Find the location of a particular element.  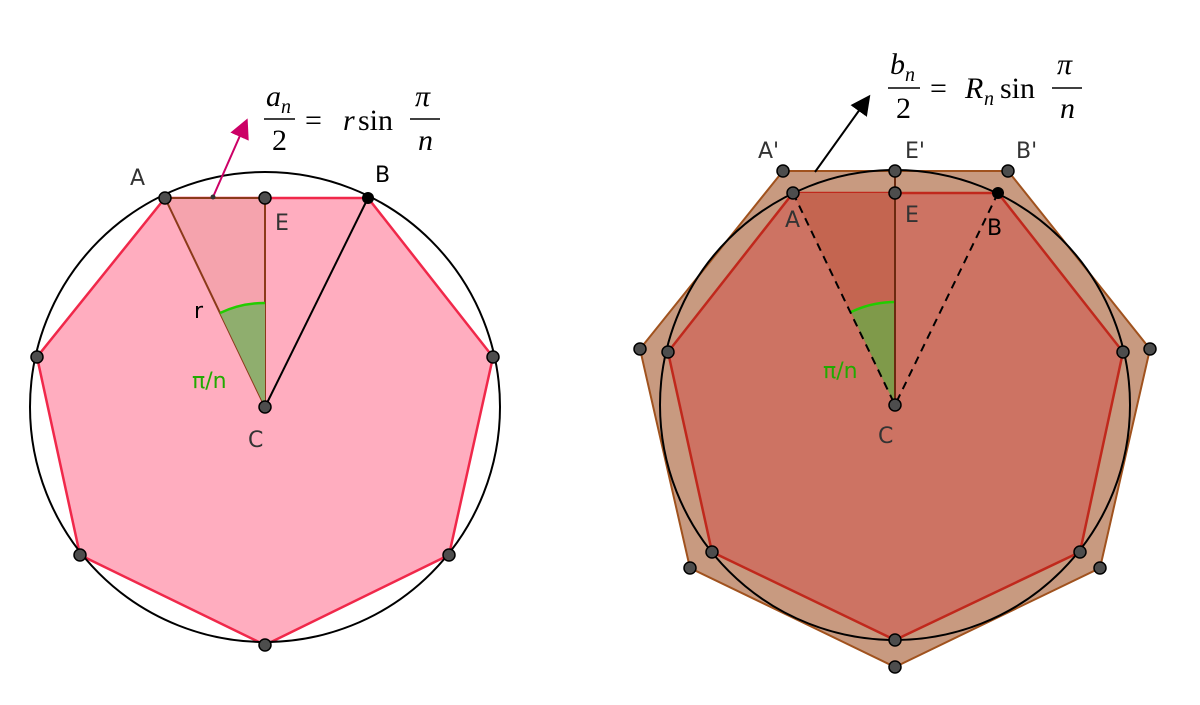

label: A' is located at coordinates (768, 151).